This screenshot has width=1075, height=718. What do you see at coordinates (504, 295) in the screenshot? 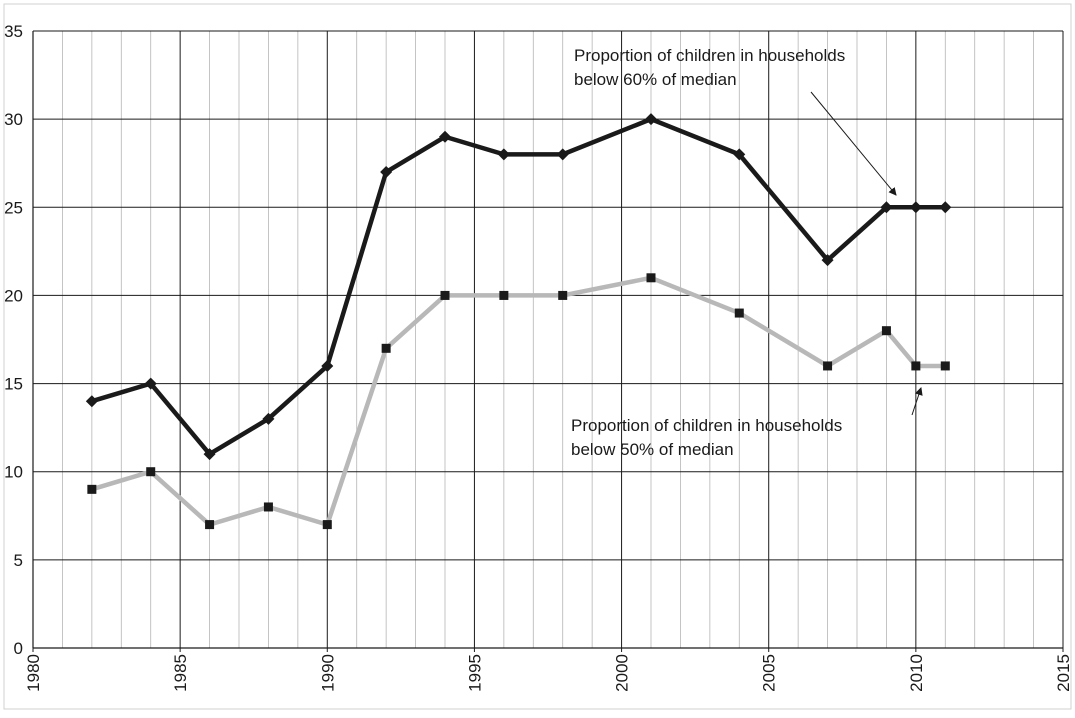
I see `series-2-point-1996` at bounding box center [504, 295].